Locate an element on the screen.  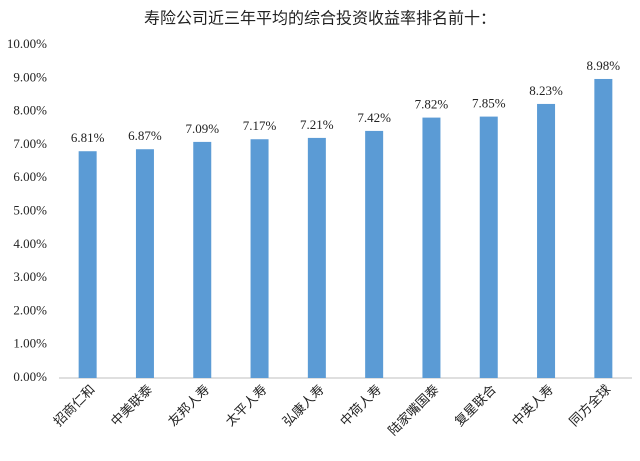
y-tick-label: 6.00% is located at coordinates (30, 176).